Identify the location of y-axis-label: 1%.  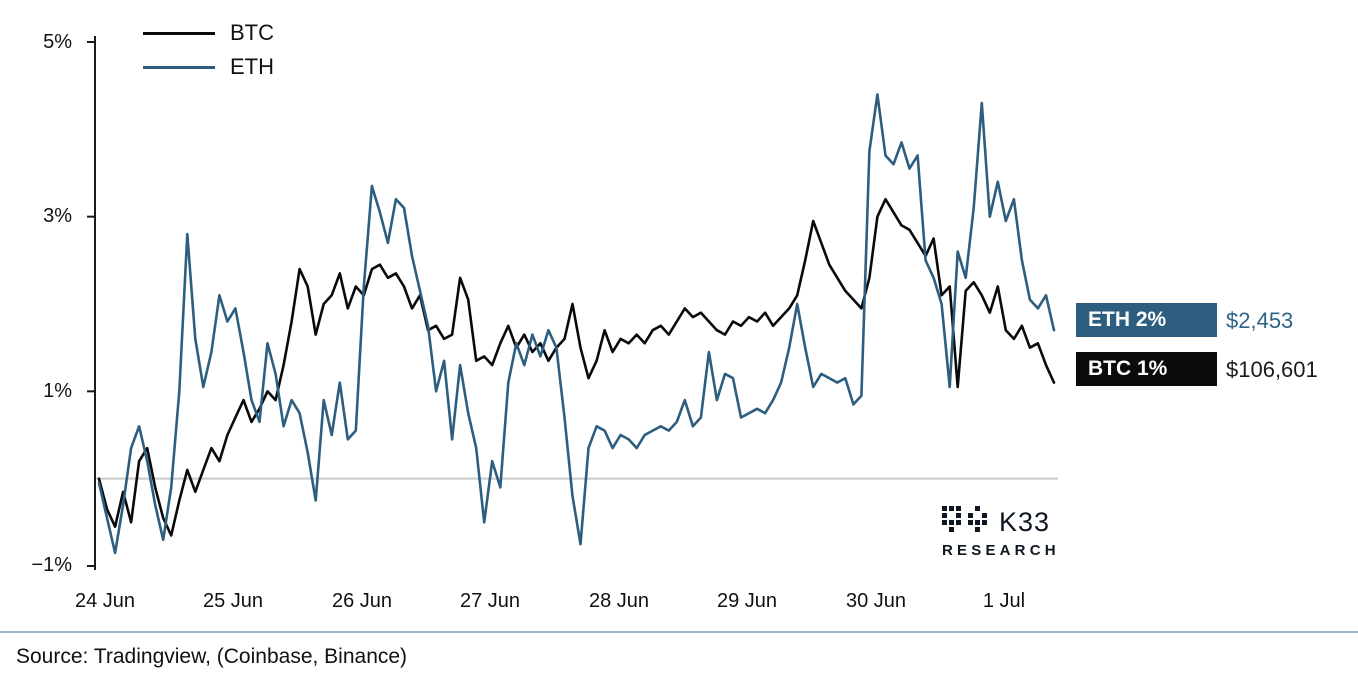
(57, 391).